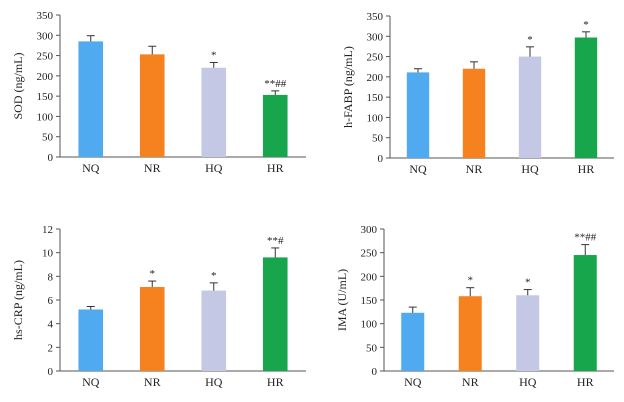 Image resolution: width=624 pixels, height=402 pixels. I want to click on y-tick-label: 10, so click(48, 254).